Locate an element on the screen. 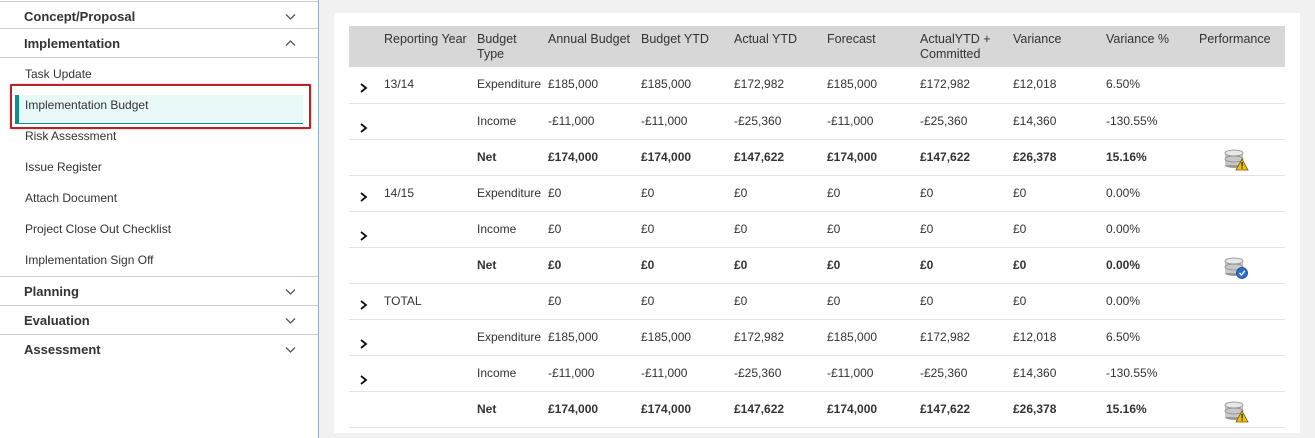 This screenshot has height=438, width=1315. table-cell-ytd: £174,000 is located at coordinates (683, 157).